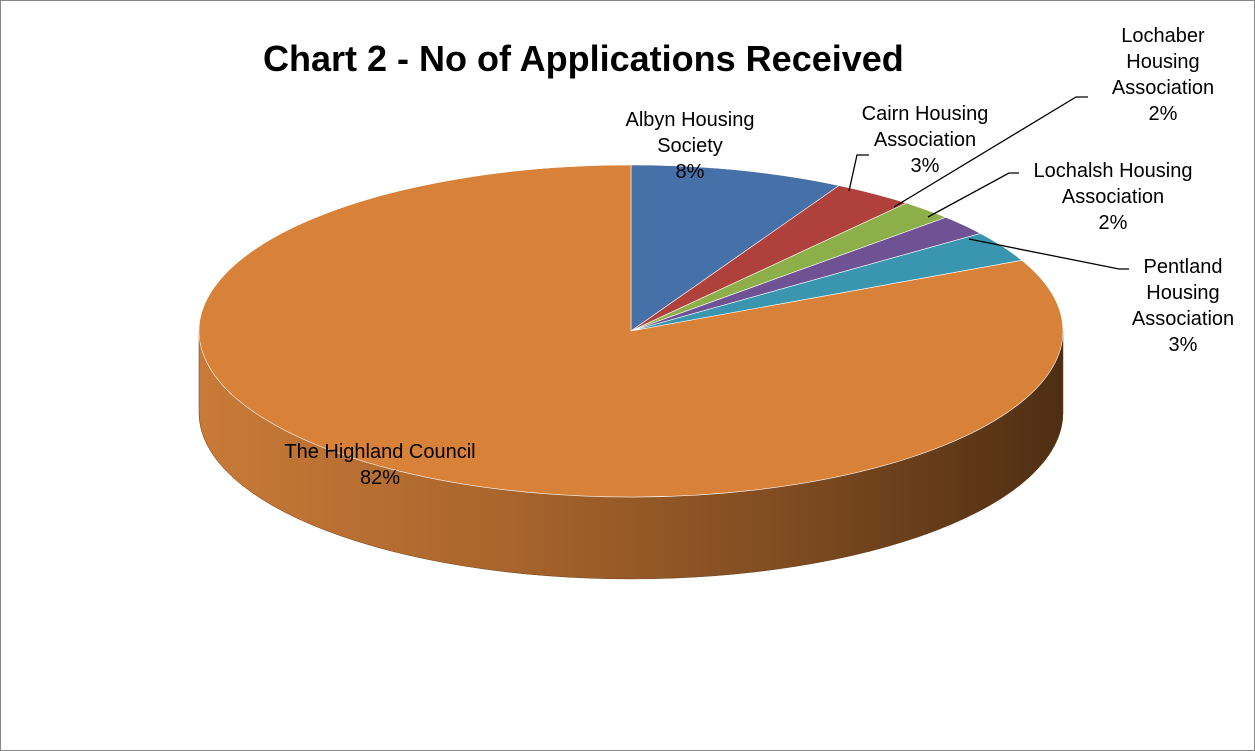 The height and width of the screenshot is (751, 1255). I want to click on slice-label-1: Cairn Housing Association 3%, so click(925, 140).